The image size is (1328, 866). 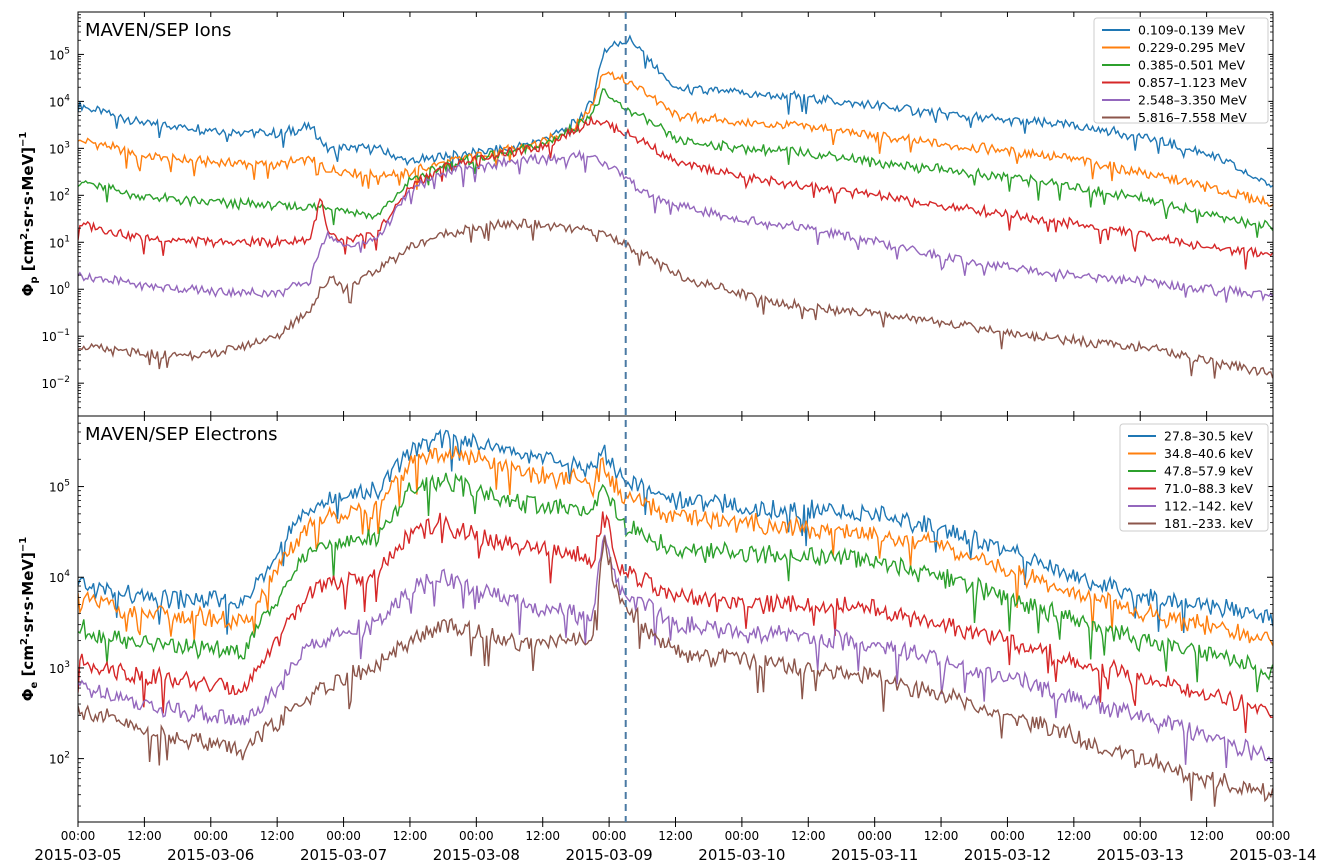 I want to click on legend-entry: 112.–142. keV, so click(x=1208, y=506).